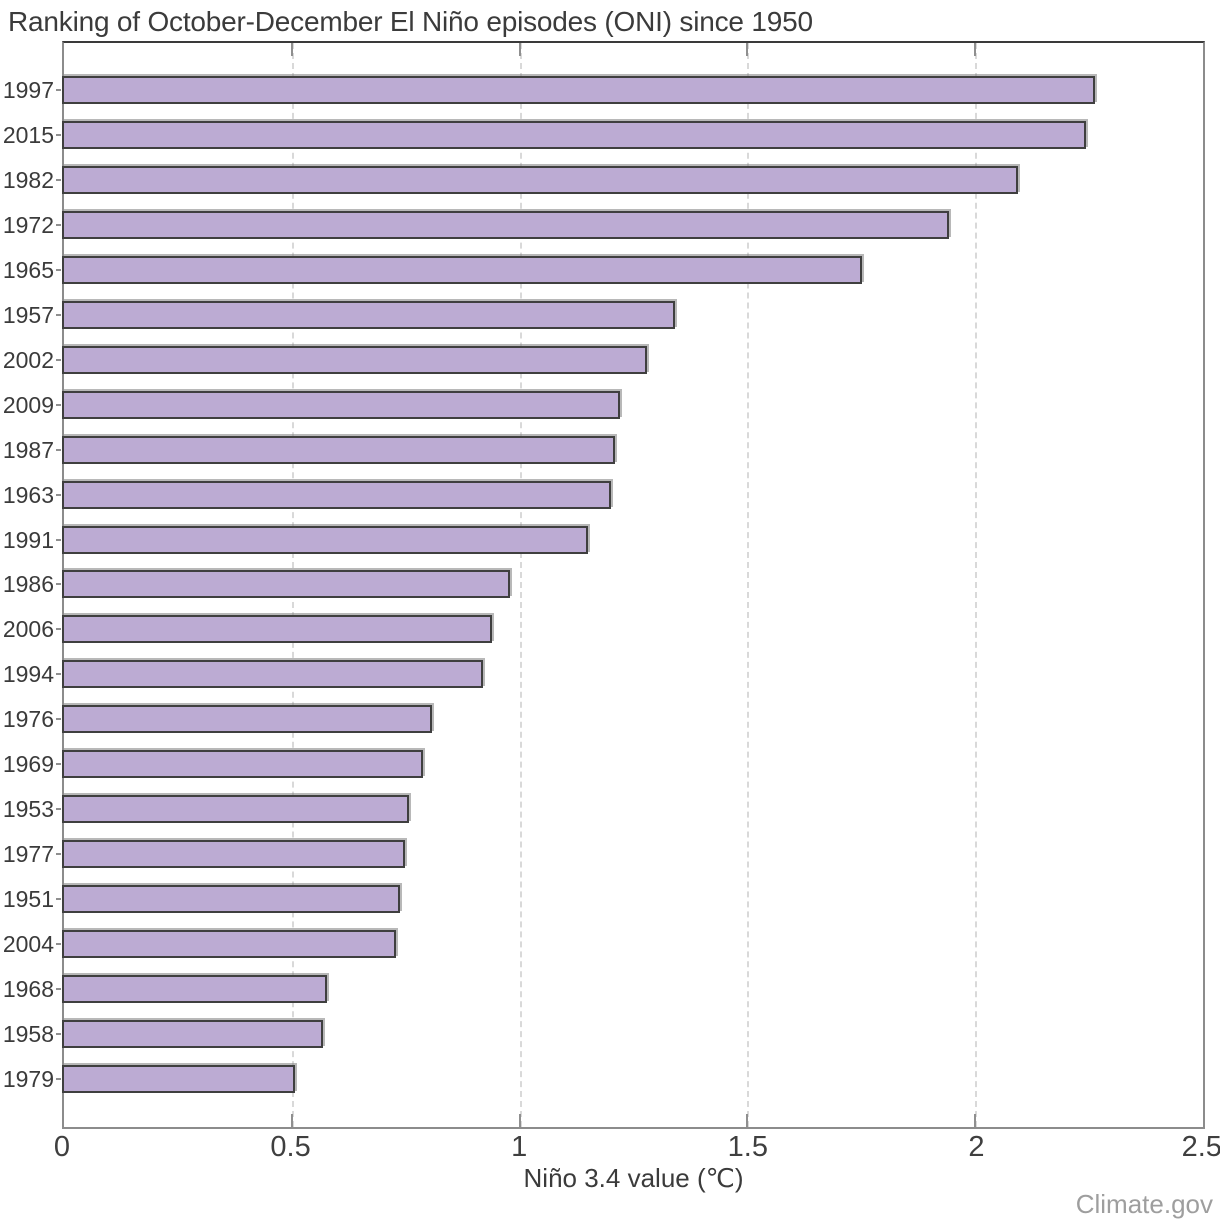  I want to click on year-label: 1977, so click(28, 854).